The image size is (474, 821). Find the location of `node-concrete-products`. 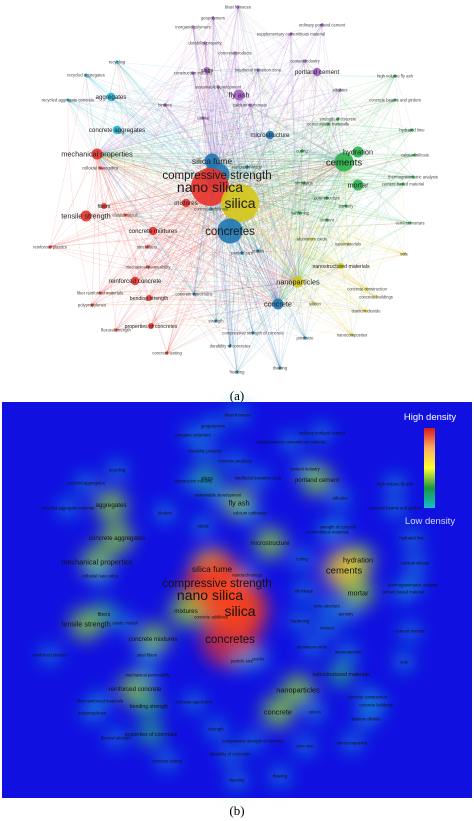

node-concrete-products is located at coordinates (235, 53).